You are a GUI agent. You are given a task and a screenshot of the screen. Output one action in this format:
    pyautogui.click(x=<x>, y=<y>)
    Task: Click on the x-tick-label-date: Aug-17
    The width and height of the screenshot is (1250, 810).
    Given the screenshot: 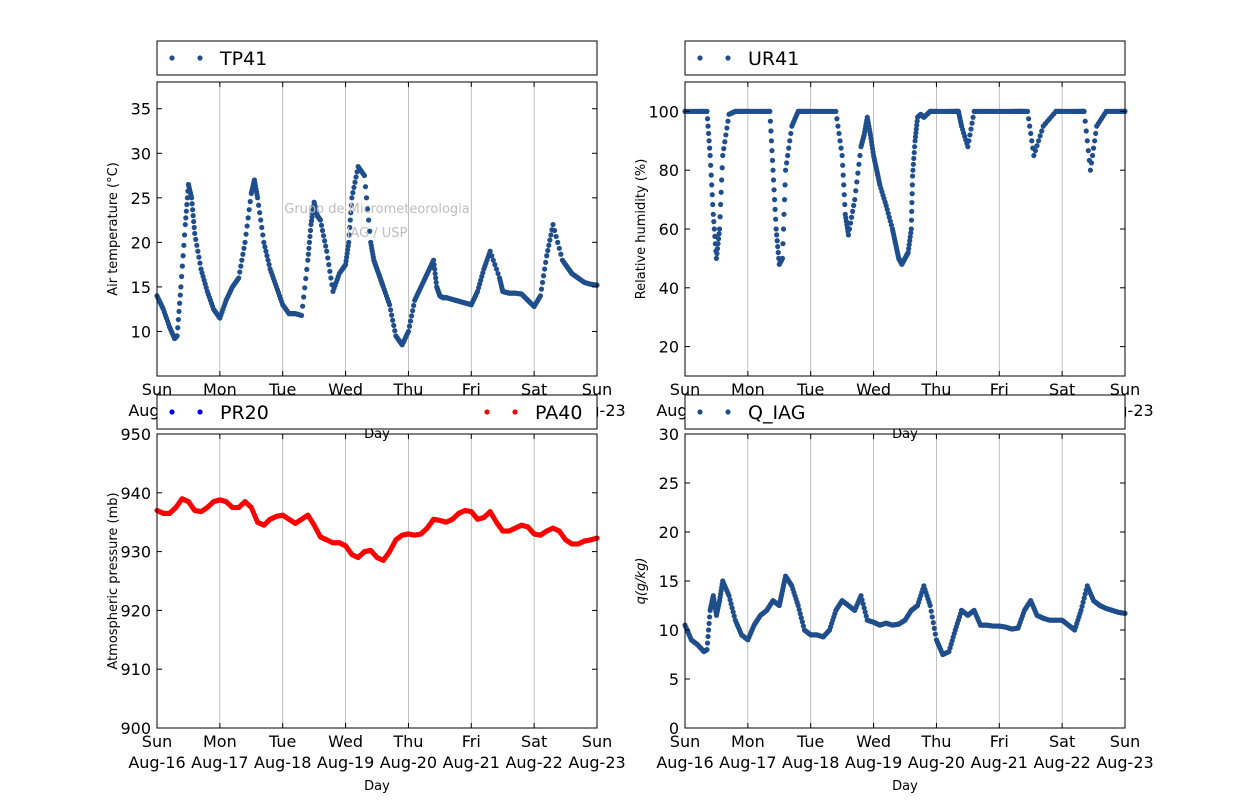 What is the action you would take?
    pyautogui.click(x=219, y=762)
    